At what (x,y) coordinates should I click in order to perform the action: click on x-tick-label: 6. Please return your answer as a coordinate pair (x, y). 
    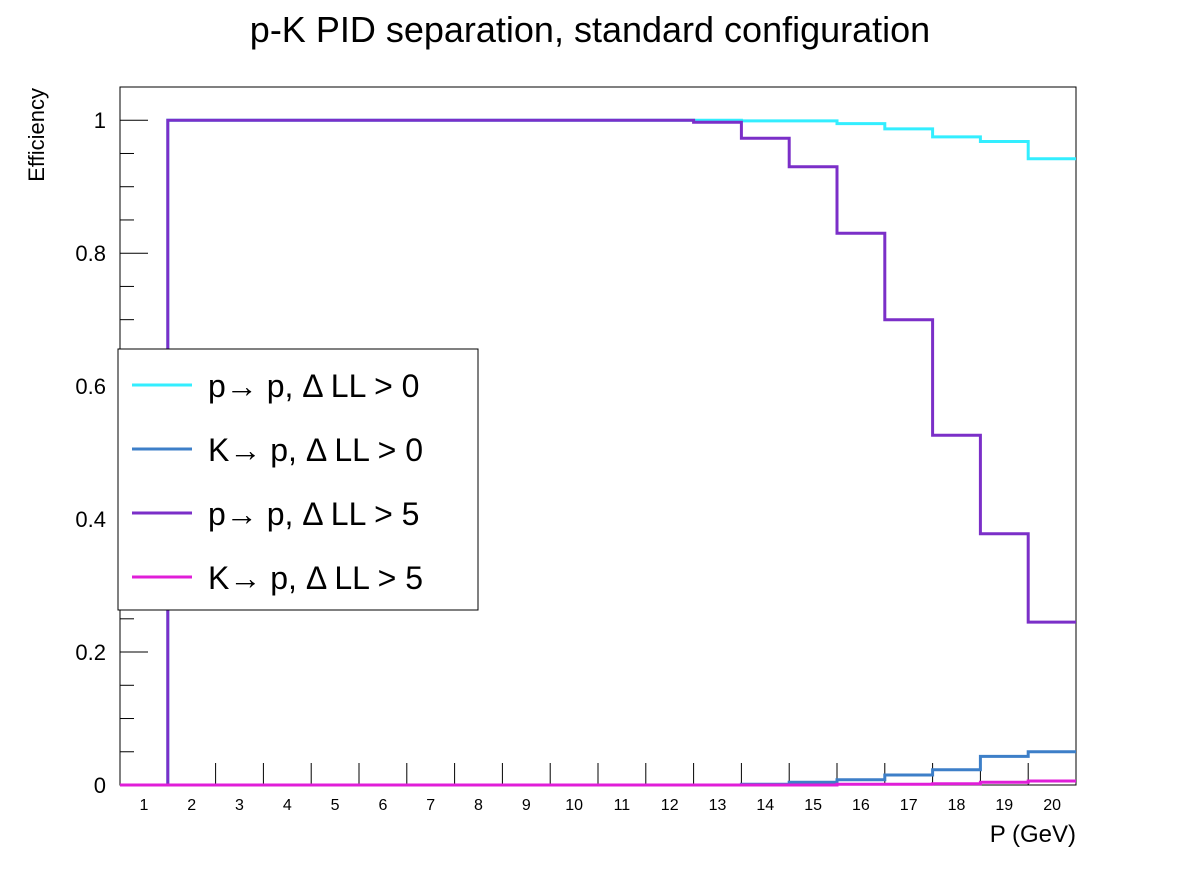
    Looking at the image, I should click on (382, 805).